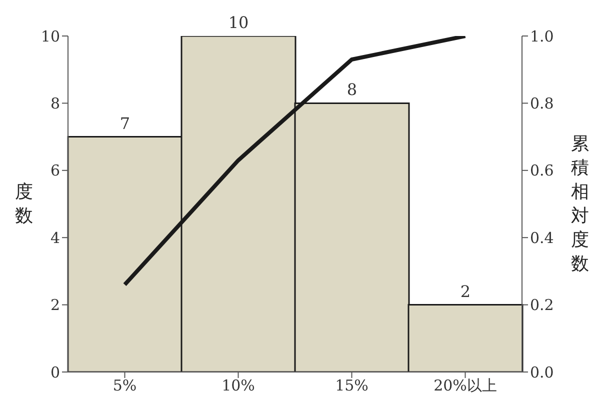 This screenshot has width=606, height=410. I want to click on y-tick-label: 10, so click(50, 36).